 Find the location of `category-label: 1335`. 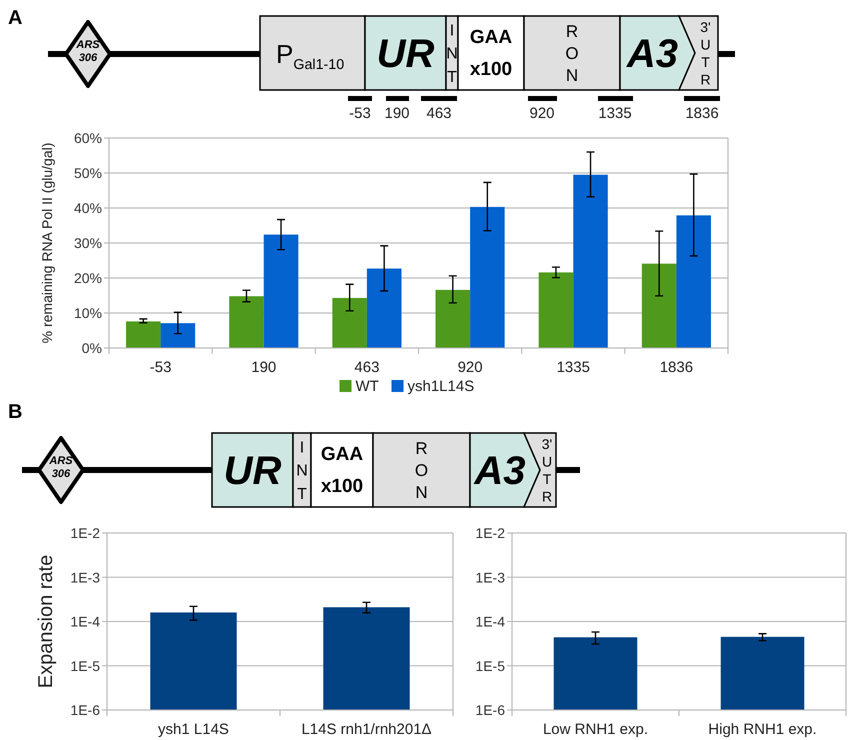

category-label: 1335 is located at coordinates (615, 113).